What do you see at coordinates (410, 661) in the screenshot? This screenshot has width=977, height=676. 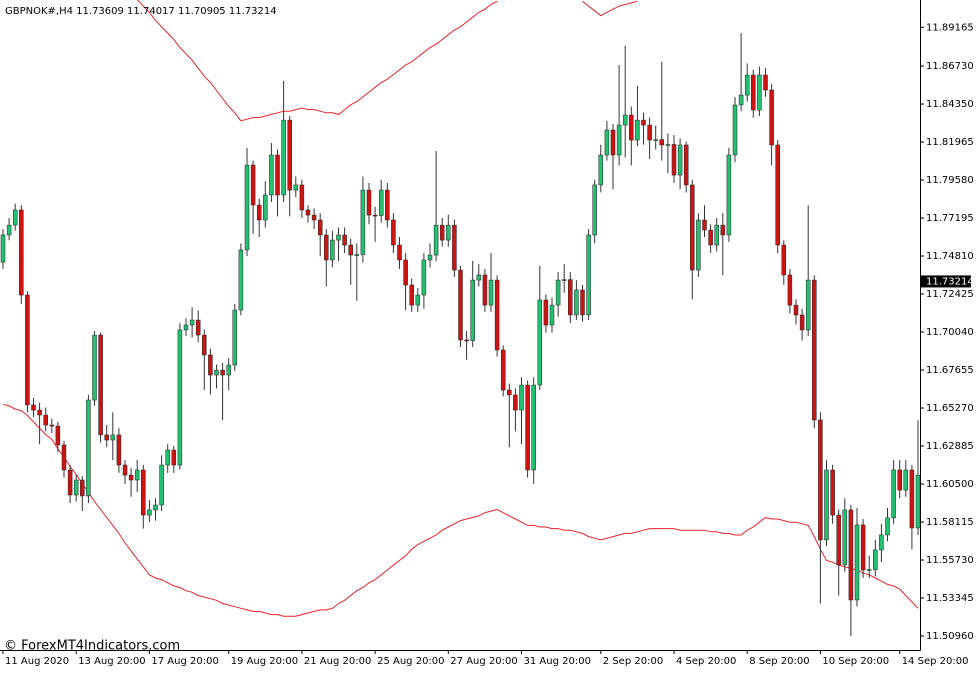 I see `x-tick-label: 25 Aug 20:00` at bounding box center [410, 661].